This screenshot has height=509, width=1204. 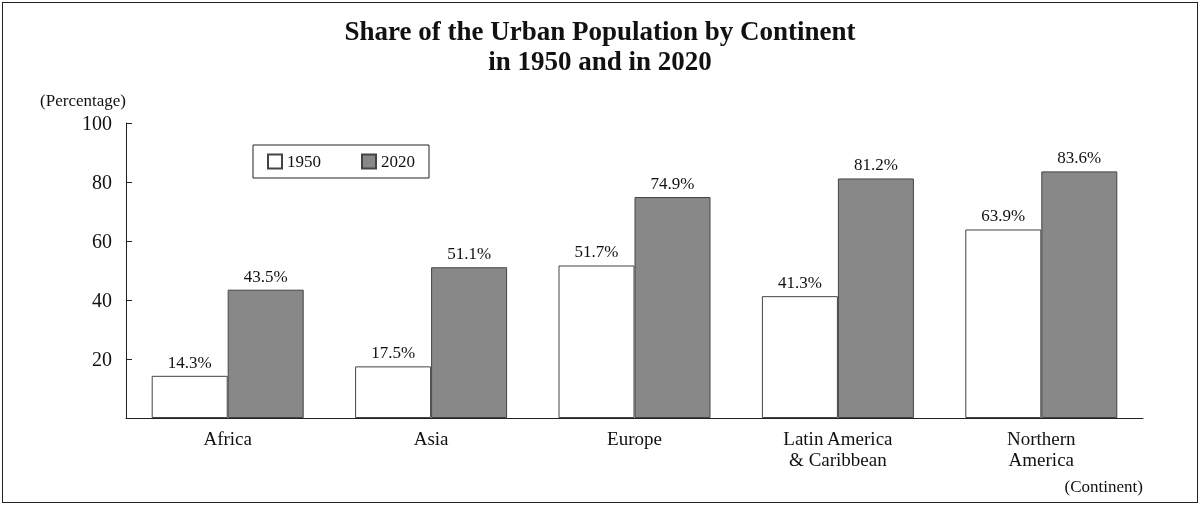 I want to click on data-label: 83.6%, so click(x=1079, y=158).